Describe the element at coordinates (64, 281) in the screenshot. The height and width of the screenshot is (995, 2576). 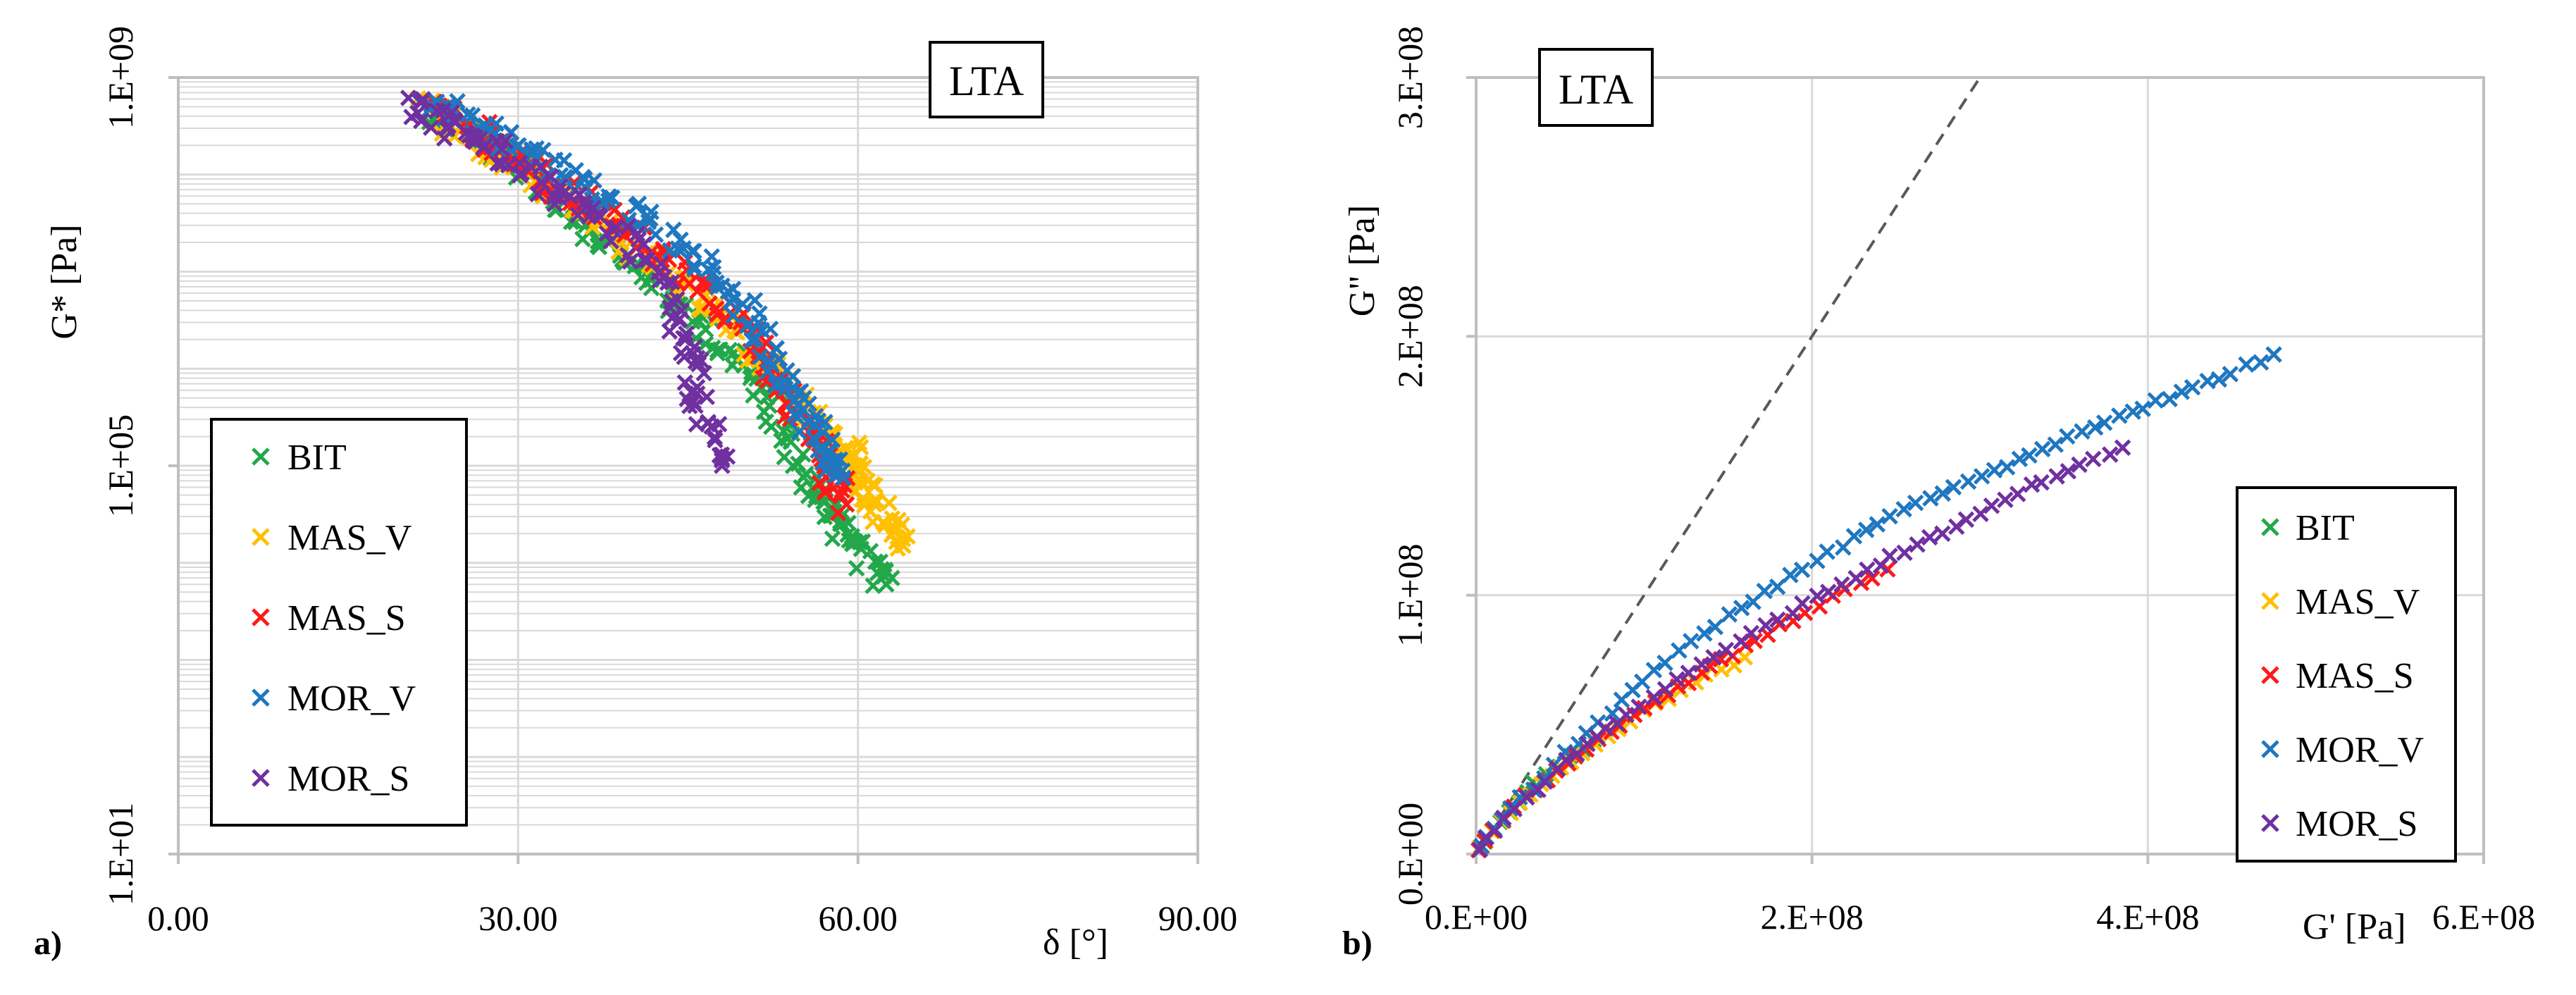
I see `panel-a-y-axis-label: G* [Pa]` at that location.